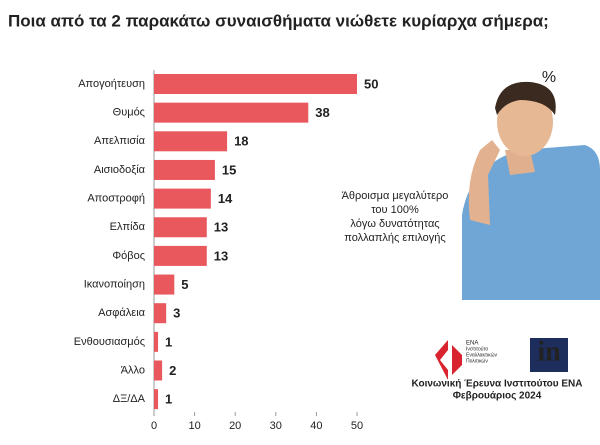  What do you see at coordinates (225, 198) in the screenshot?
I see `value-label: 14` at bounding box center [225, 198].